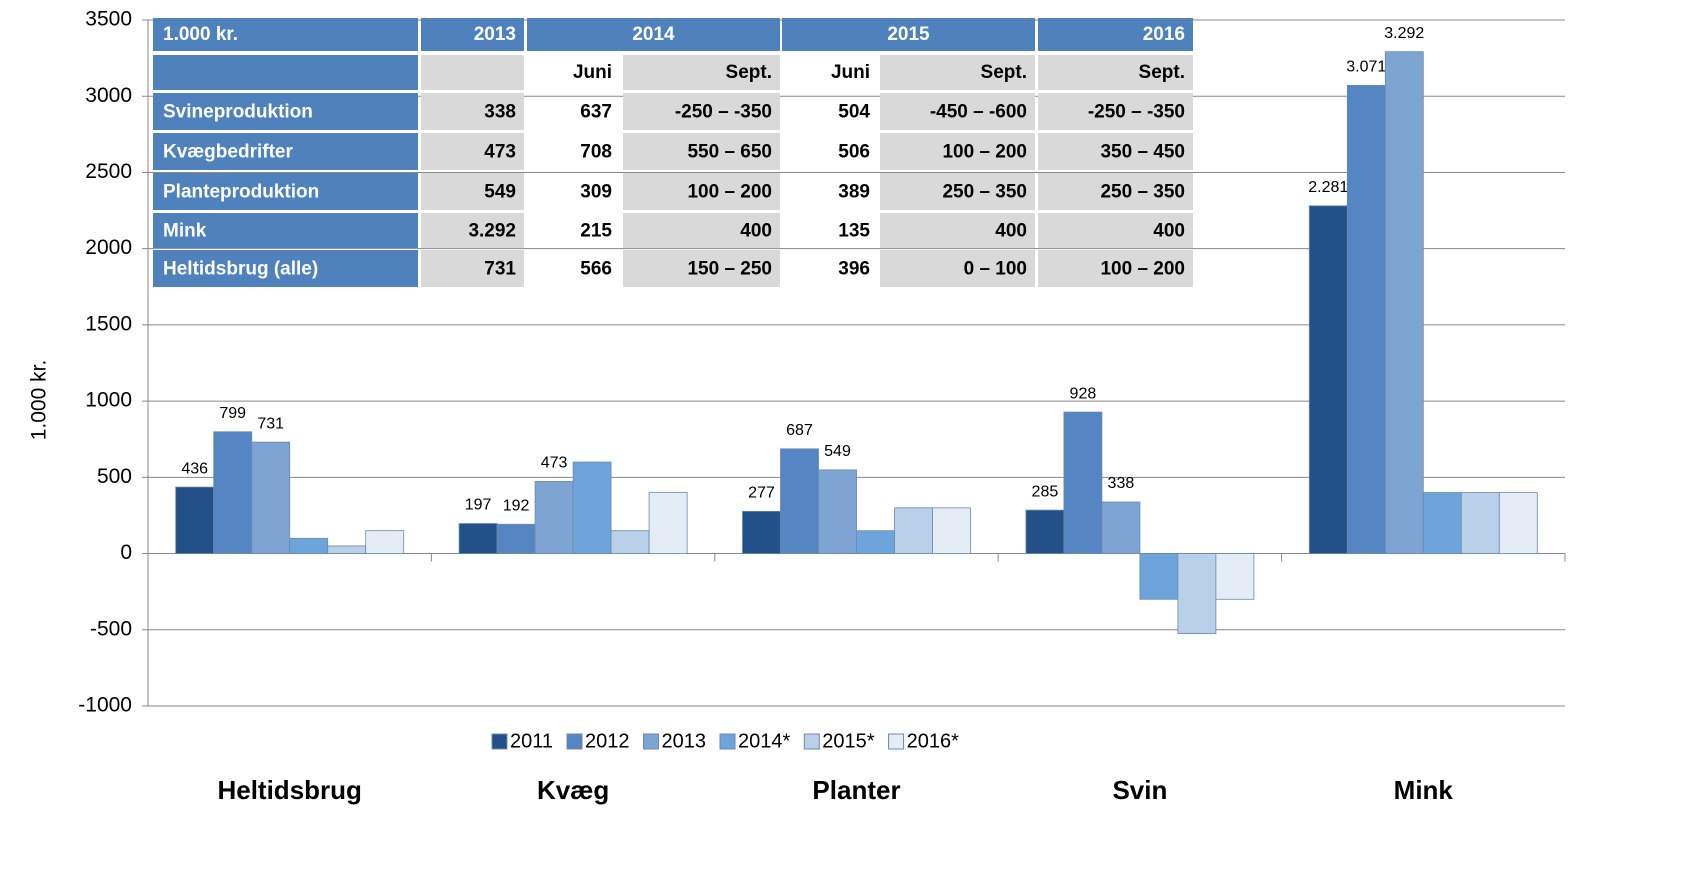 Image resolution: width=1700 pixels, height=875 pixels. I want to click on data-label: 549, so click(837, 451).